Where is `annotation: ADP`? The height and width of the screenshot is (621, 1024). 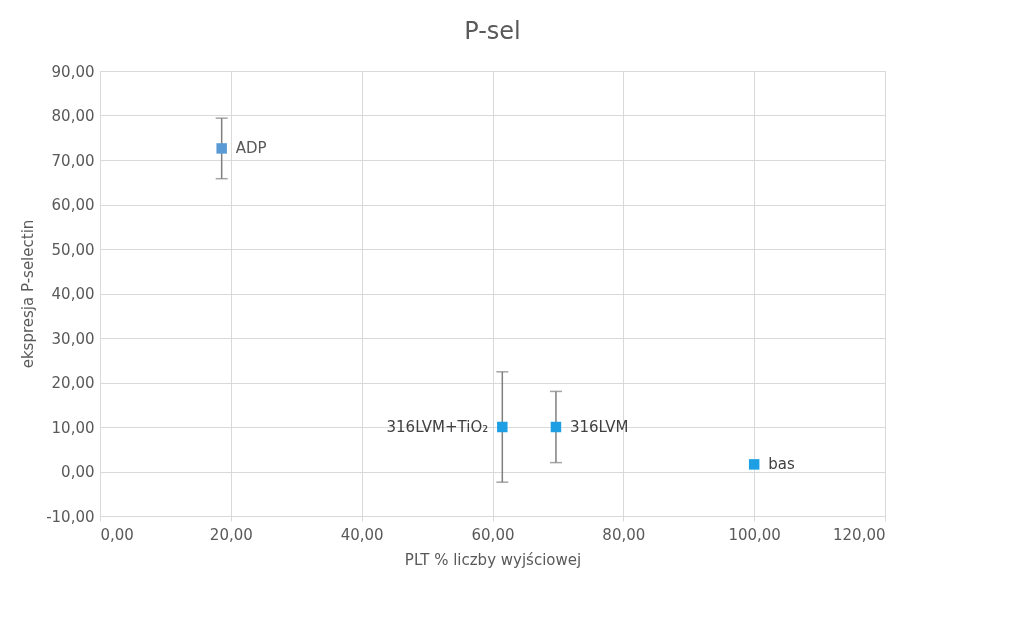
annotation: ADP is located at coordinates (251, 148).